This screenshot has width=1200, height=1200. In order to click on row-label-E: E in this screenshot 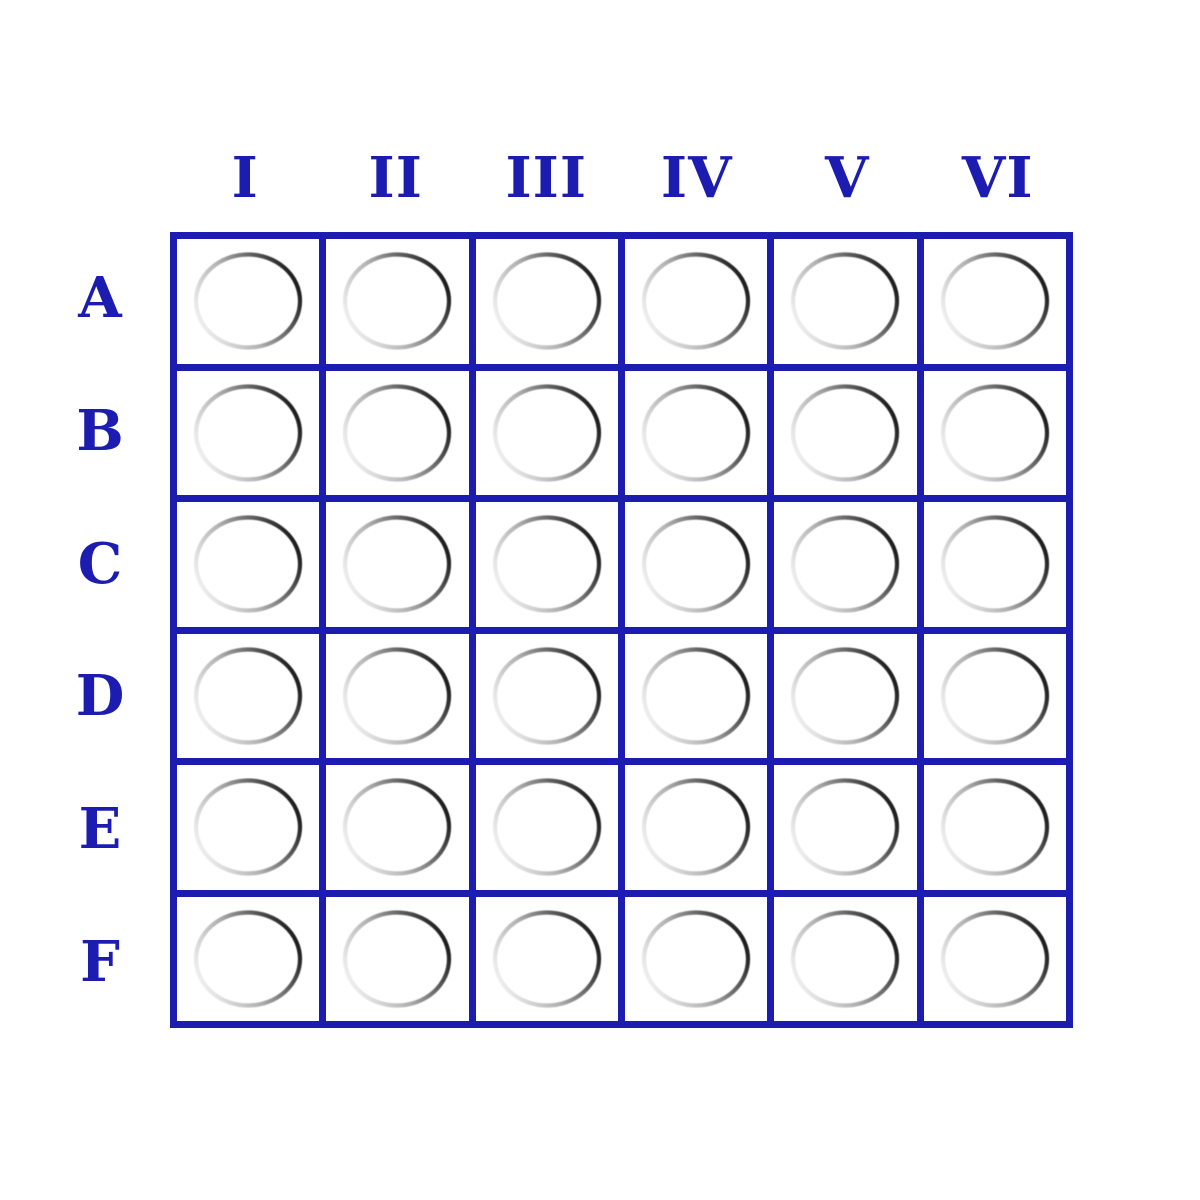, I will do `click(100, 828)`.